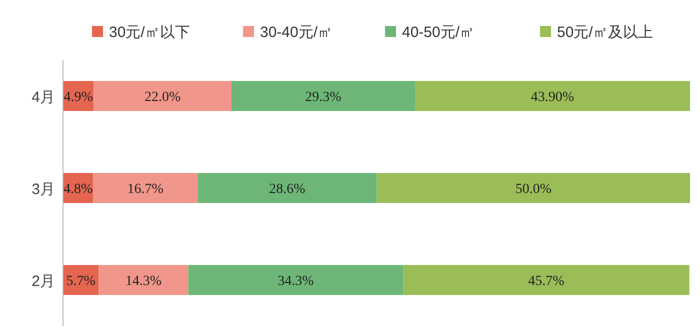 The height and width of the screenshot is (334, 700). Describe the element at coordinates (287, 189) in the screenshot. I see `data-label: 28.6%` at that location.